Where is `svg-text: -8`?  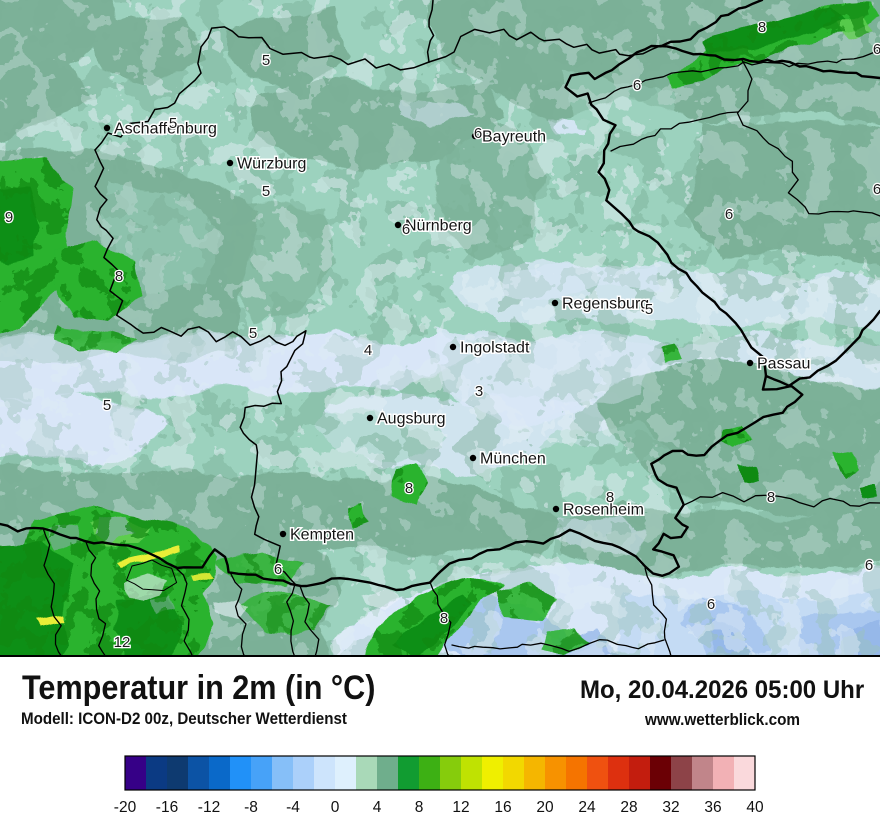 svg-text: -8 is located at coordinates (251, 807).